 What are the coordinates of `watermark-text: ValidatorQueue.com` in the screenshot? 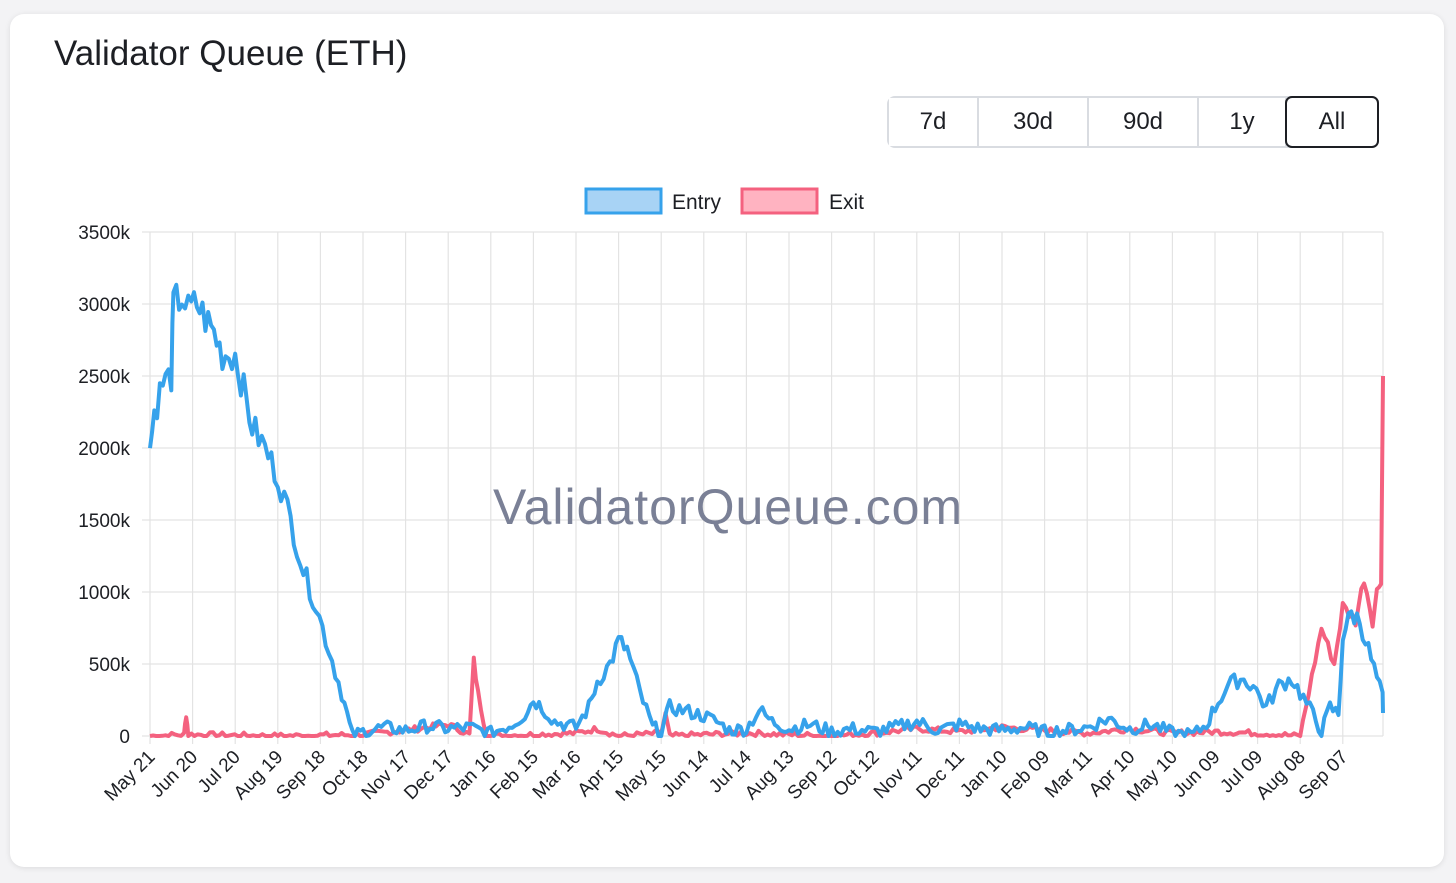 It's located at (728, 507).